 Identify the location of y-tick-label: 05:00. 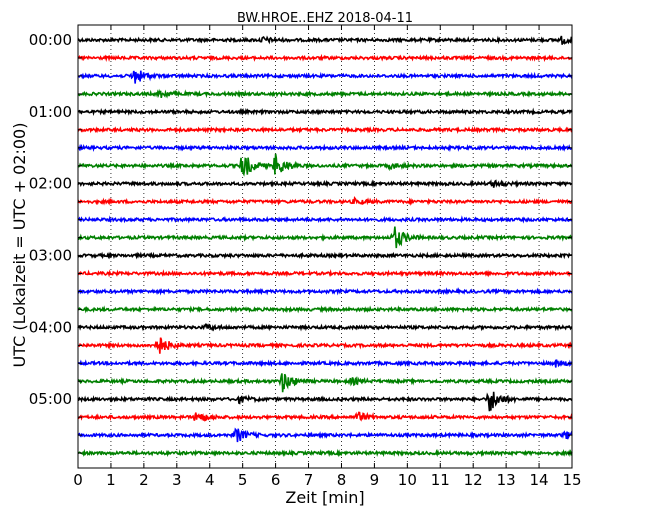
(50, 399).